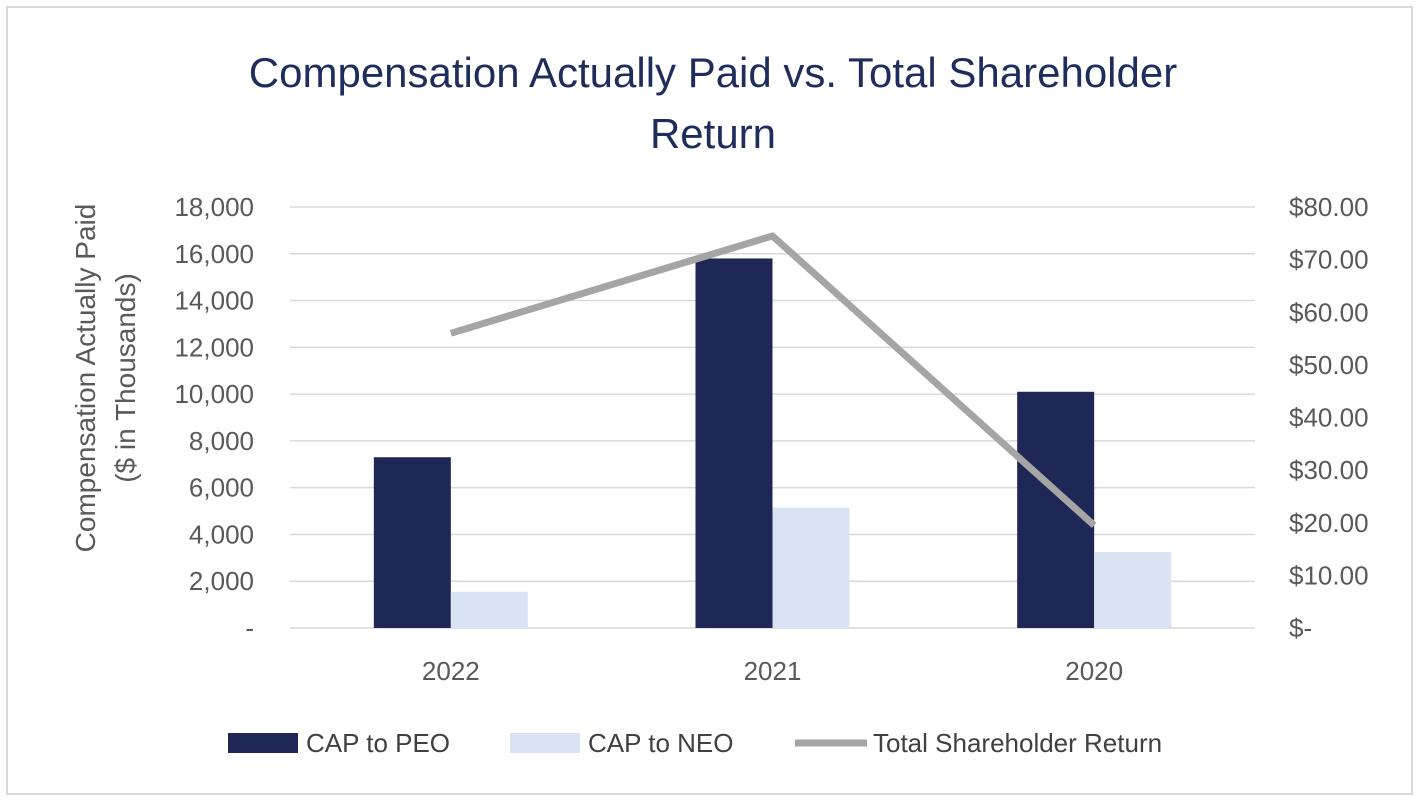  What do you see at coordinates (489, 609) in the screenshot?
I see `bar-cap-to-neo-2022` at bounding box center [489, 609].